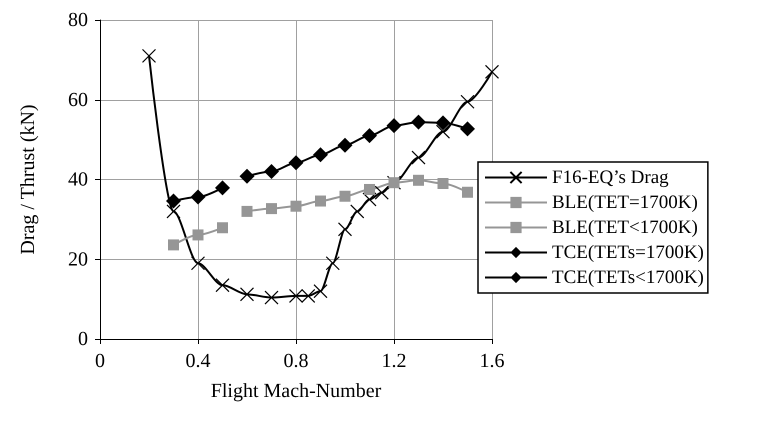 The image size is (768, 425). Describe the element at coordinates (78, 259) in the screenshot. I see `y-tick-label: 20` at that location.